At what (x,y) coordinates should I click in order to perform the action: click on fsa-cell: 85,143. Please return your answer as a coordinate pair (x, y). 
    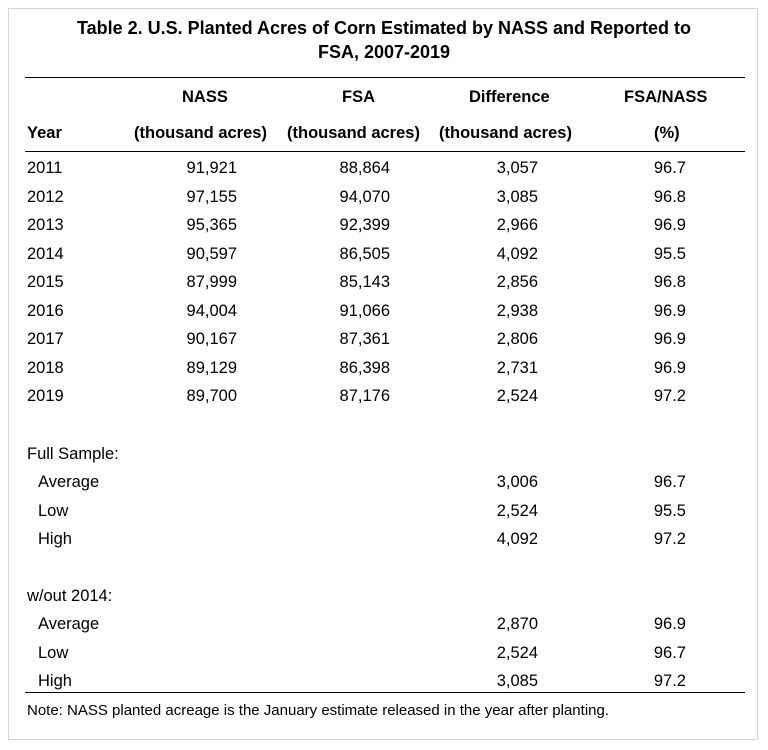
    Looking at the image, I should click on (364, 282).